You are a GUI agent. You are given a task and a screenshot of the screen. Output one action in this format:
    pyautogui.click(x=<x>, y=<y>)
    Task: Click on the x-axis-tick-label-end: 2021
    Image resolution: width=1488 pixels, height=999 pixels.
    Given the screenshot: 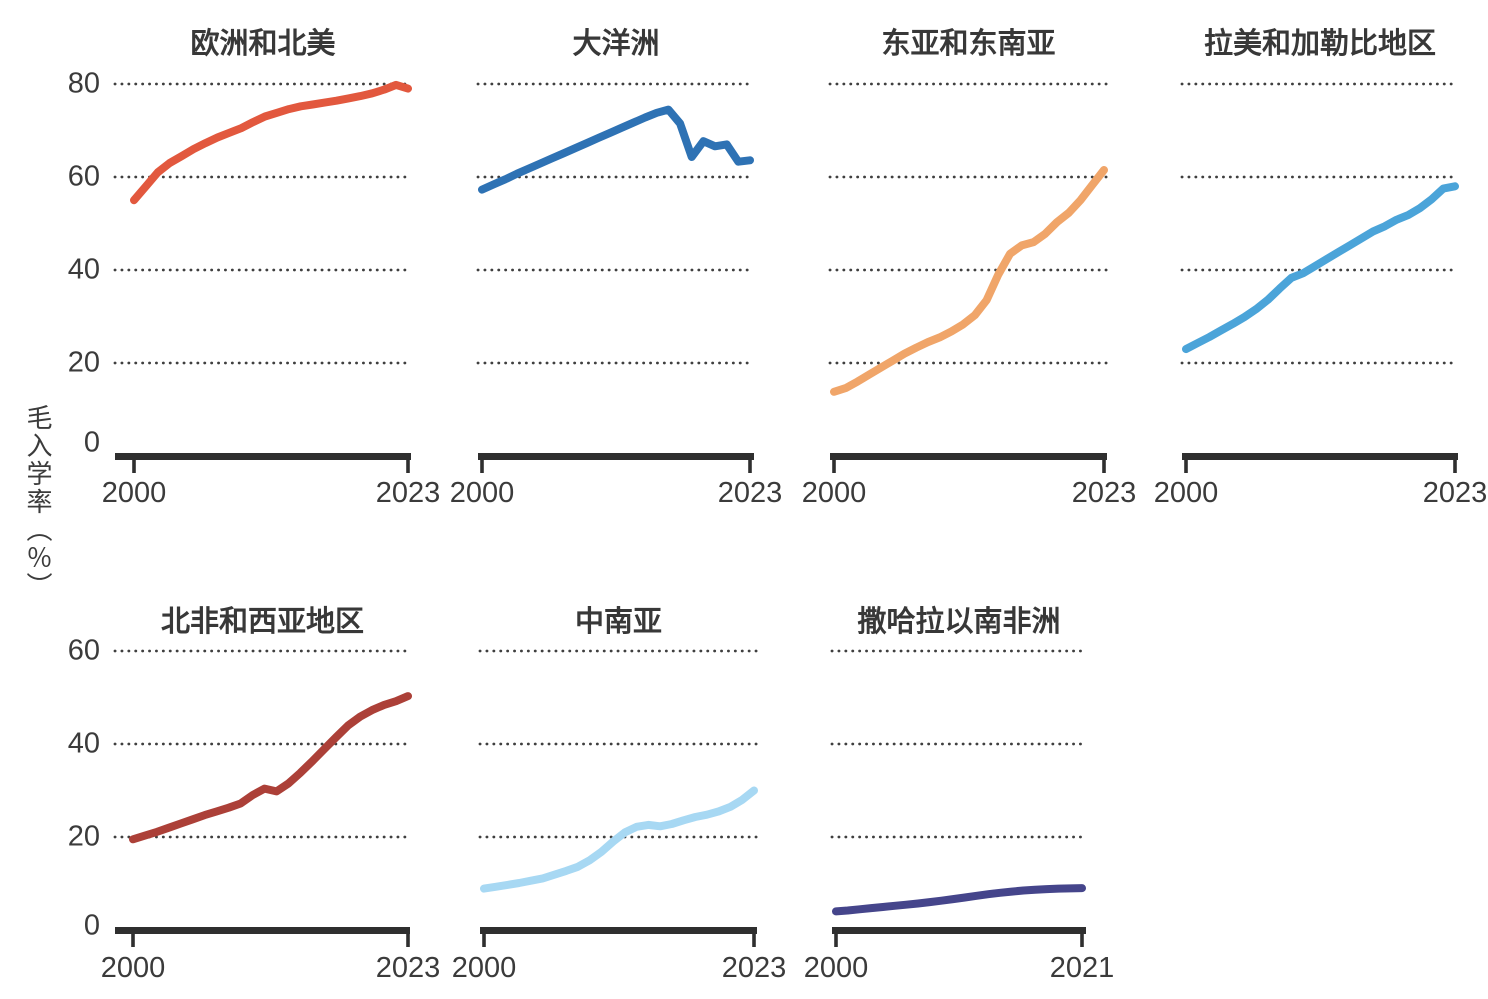 What is the action you would take?
    pyautogui.click(x=1082, y=968)
    